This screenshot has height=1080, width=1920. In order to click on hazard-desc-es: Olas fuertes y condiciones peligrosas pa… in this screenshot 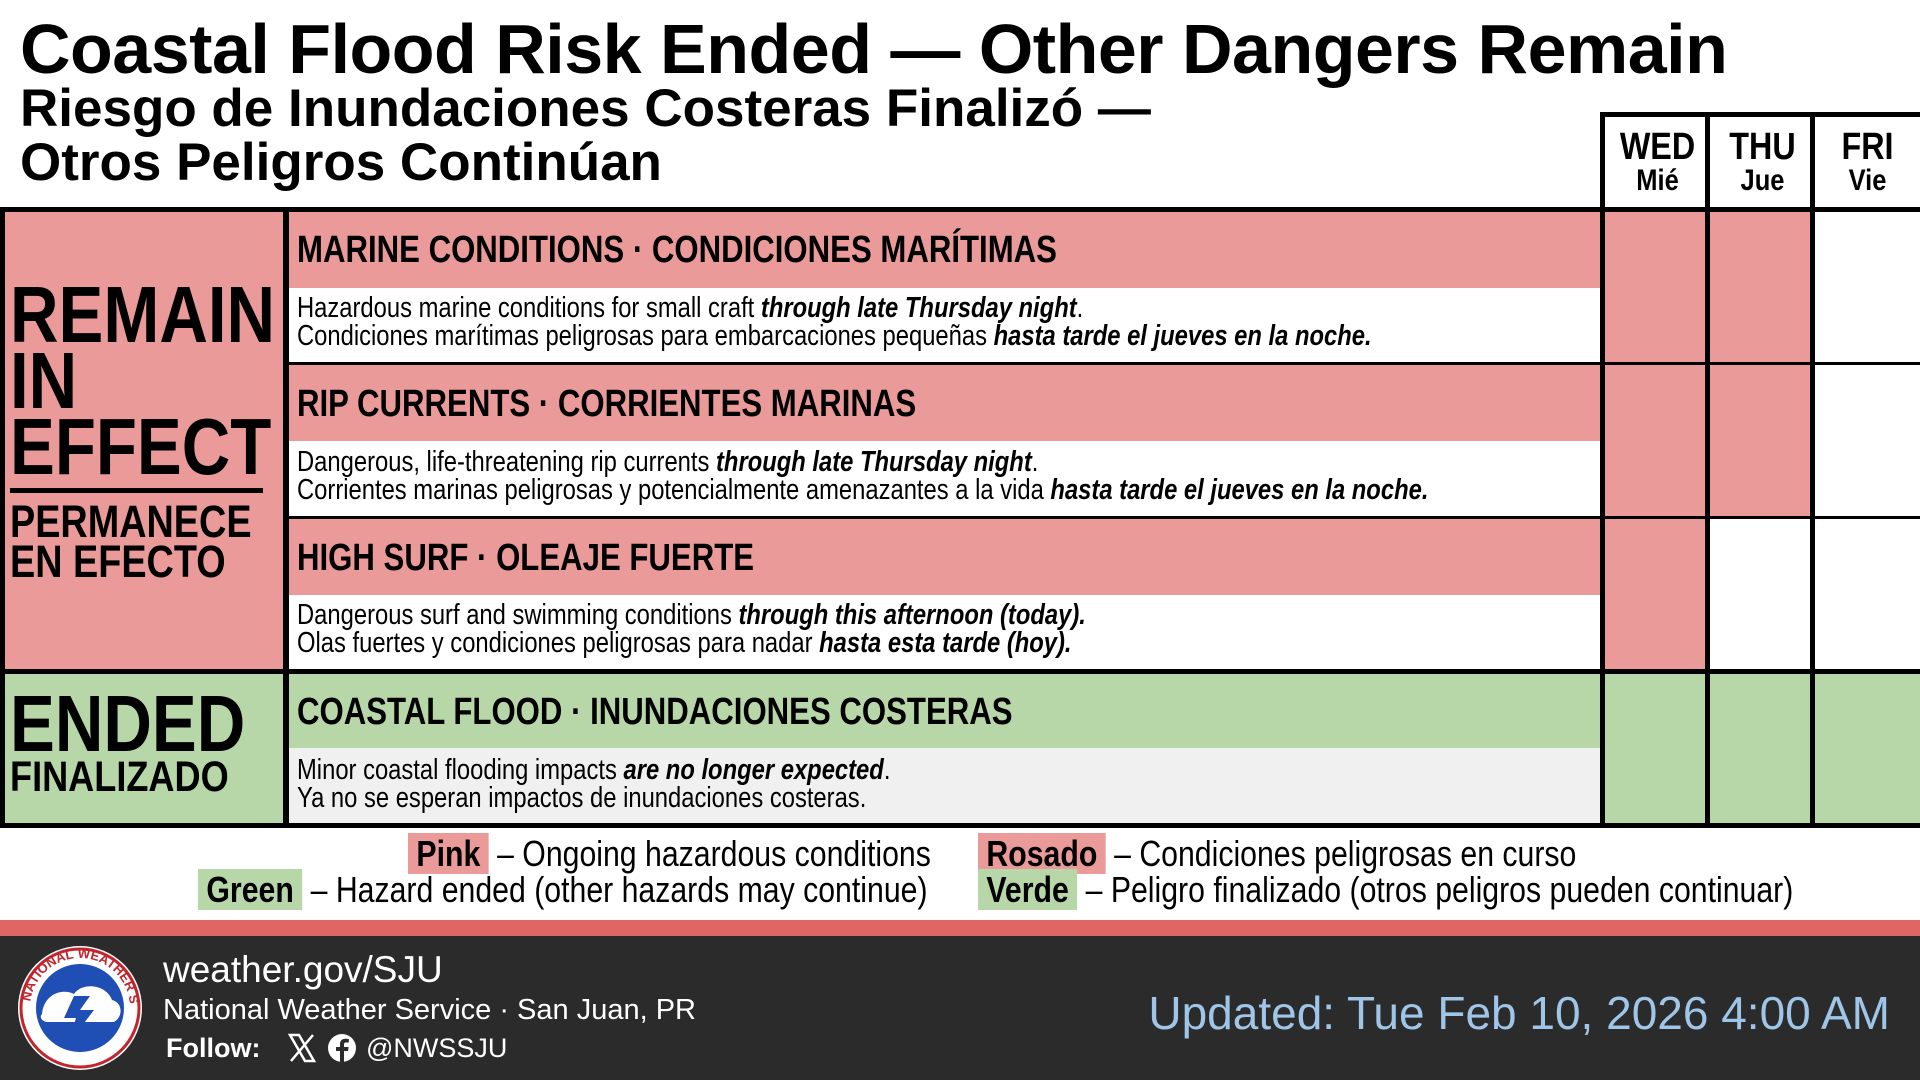, I will do `click(684, 643)`.